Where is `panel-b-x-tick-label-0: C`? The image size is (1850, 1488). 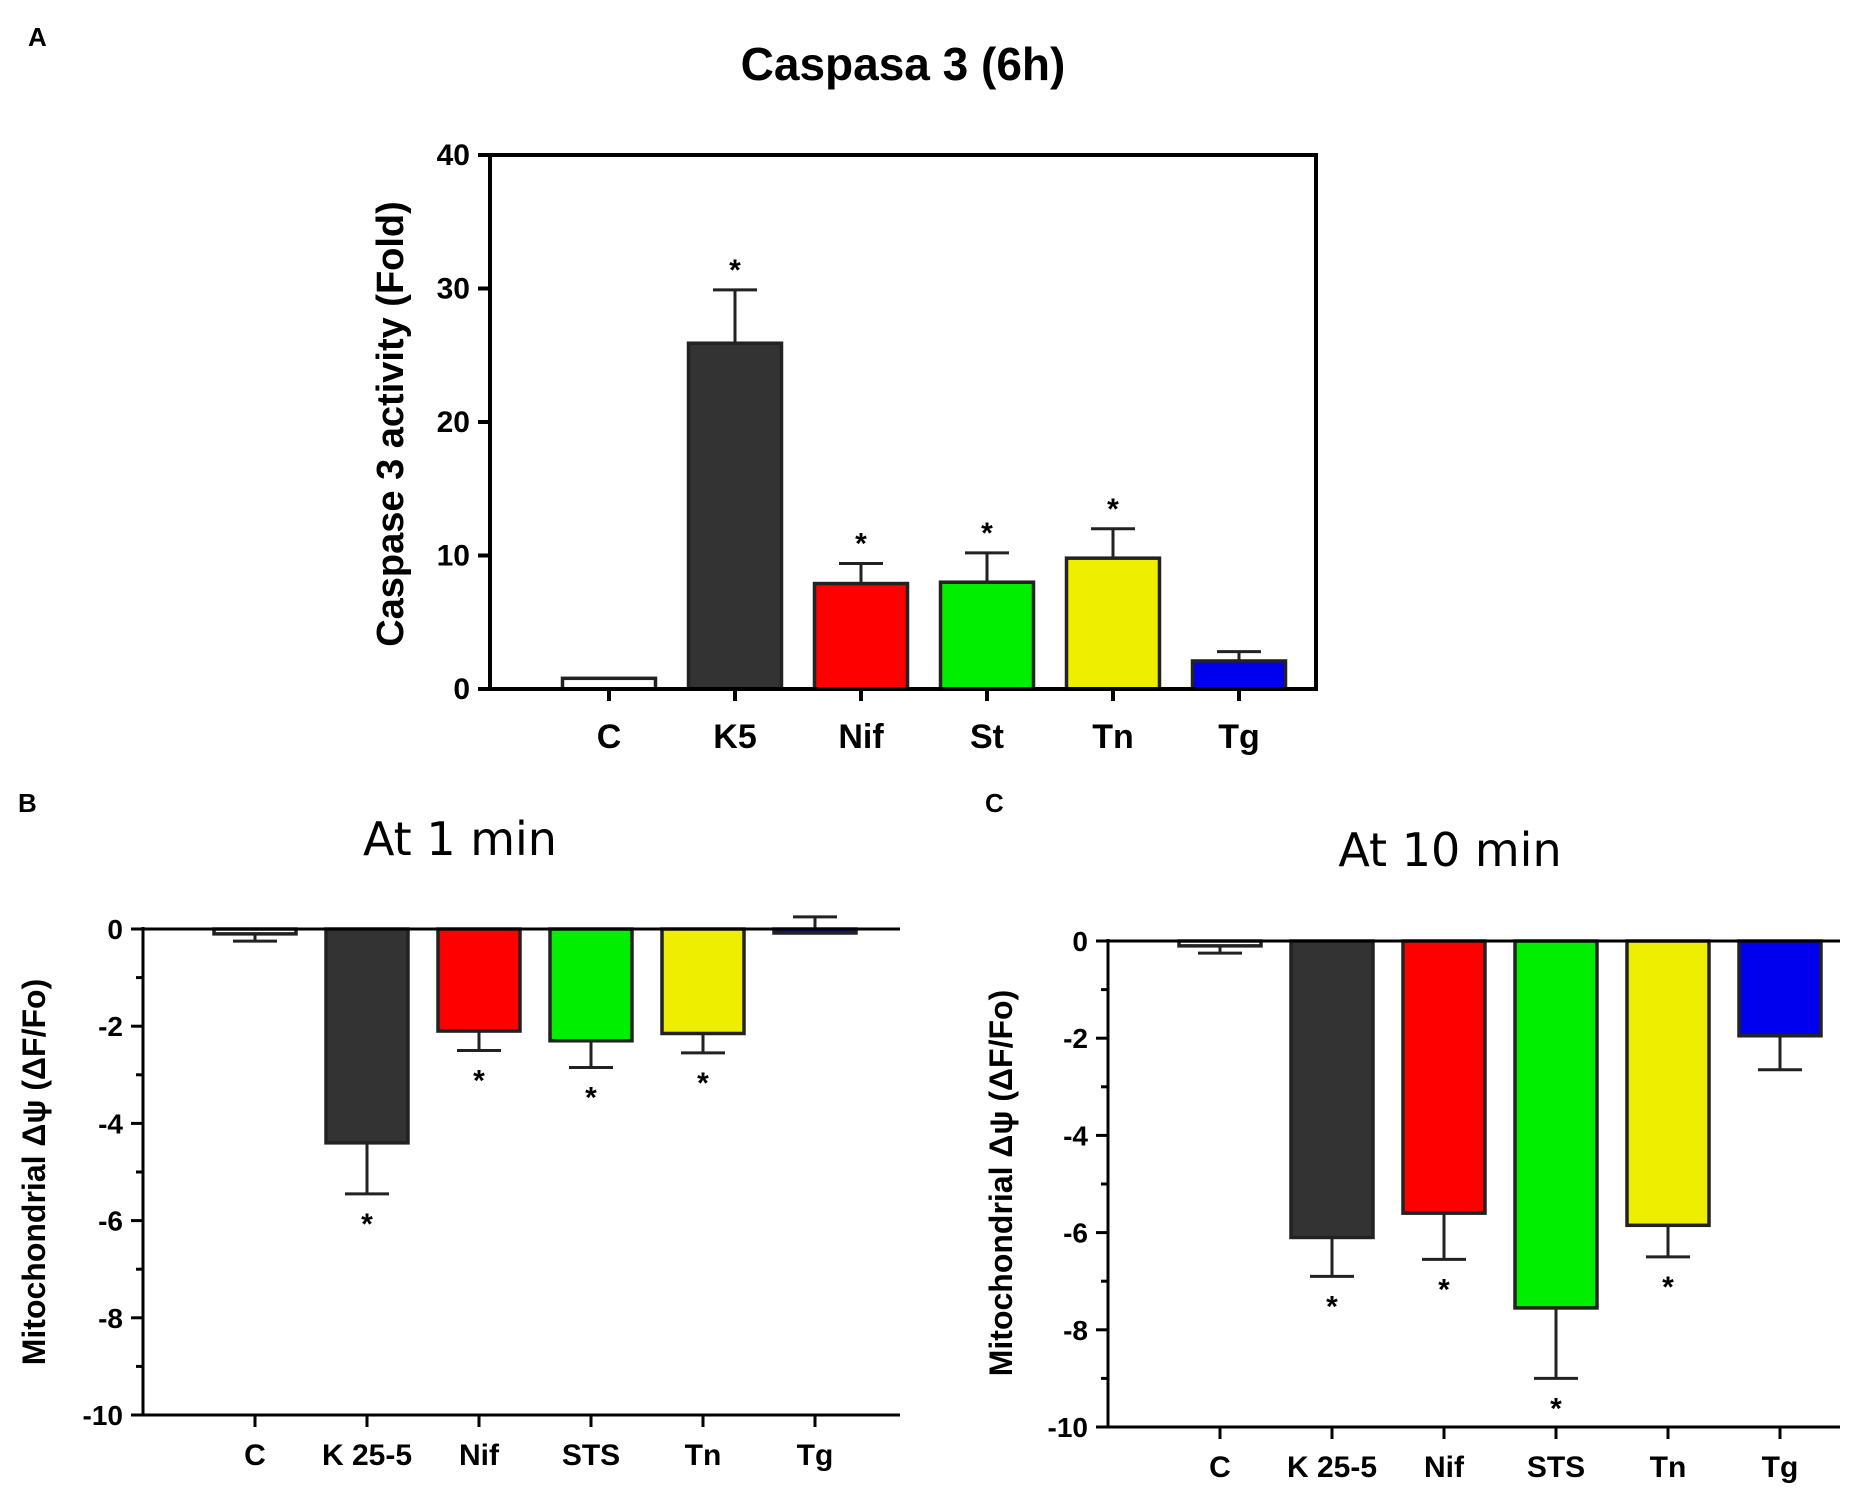
panel-b-x-tick-label-0: C is located at coordinates (255, 1455).